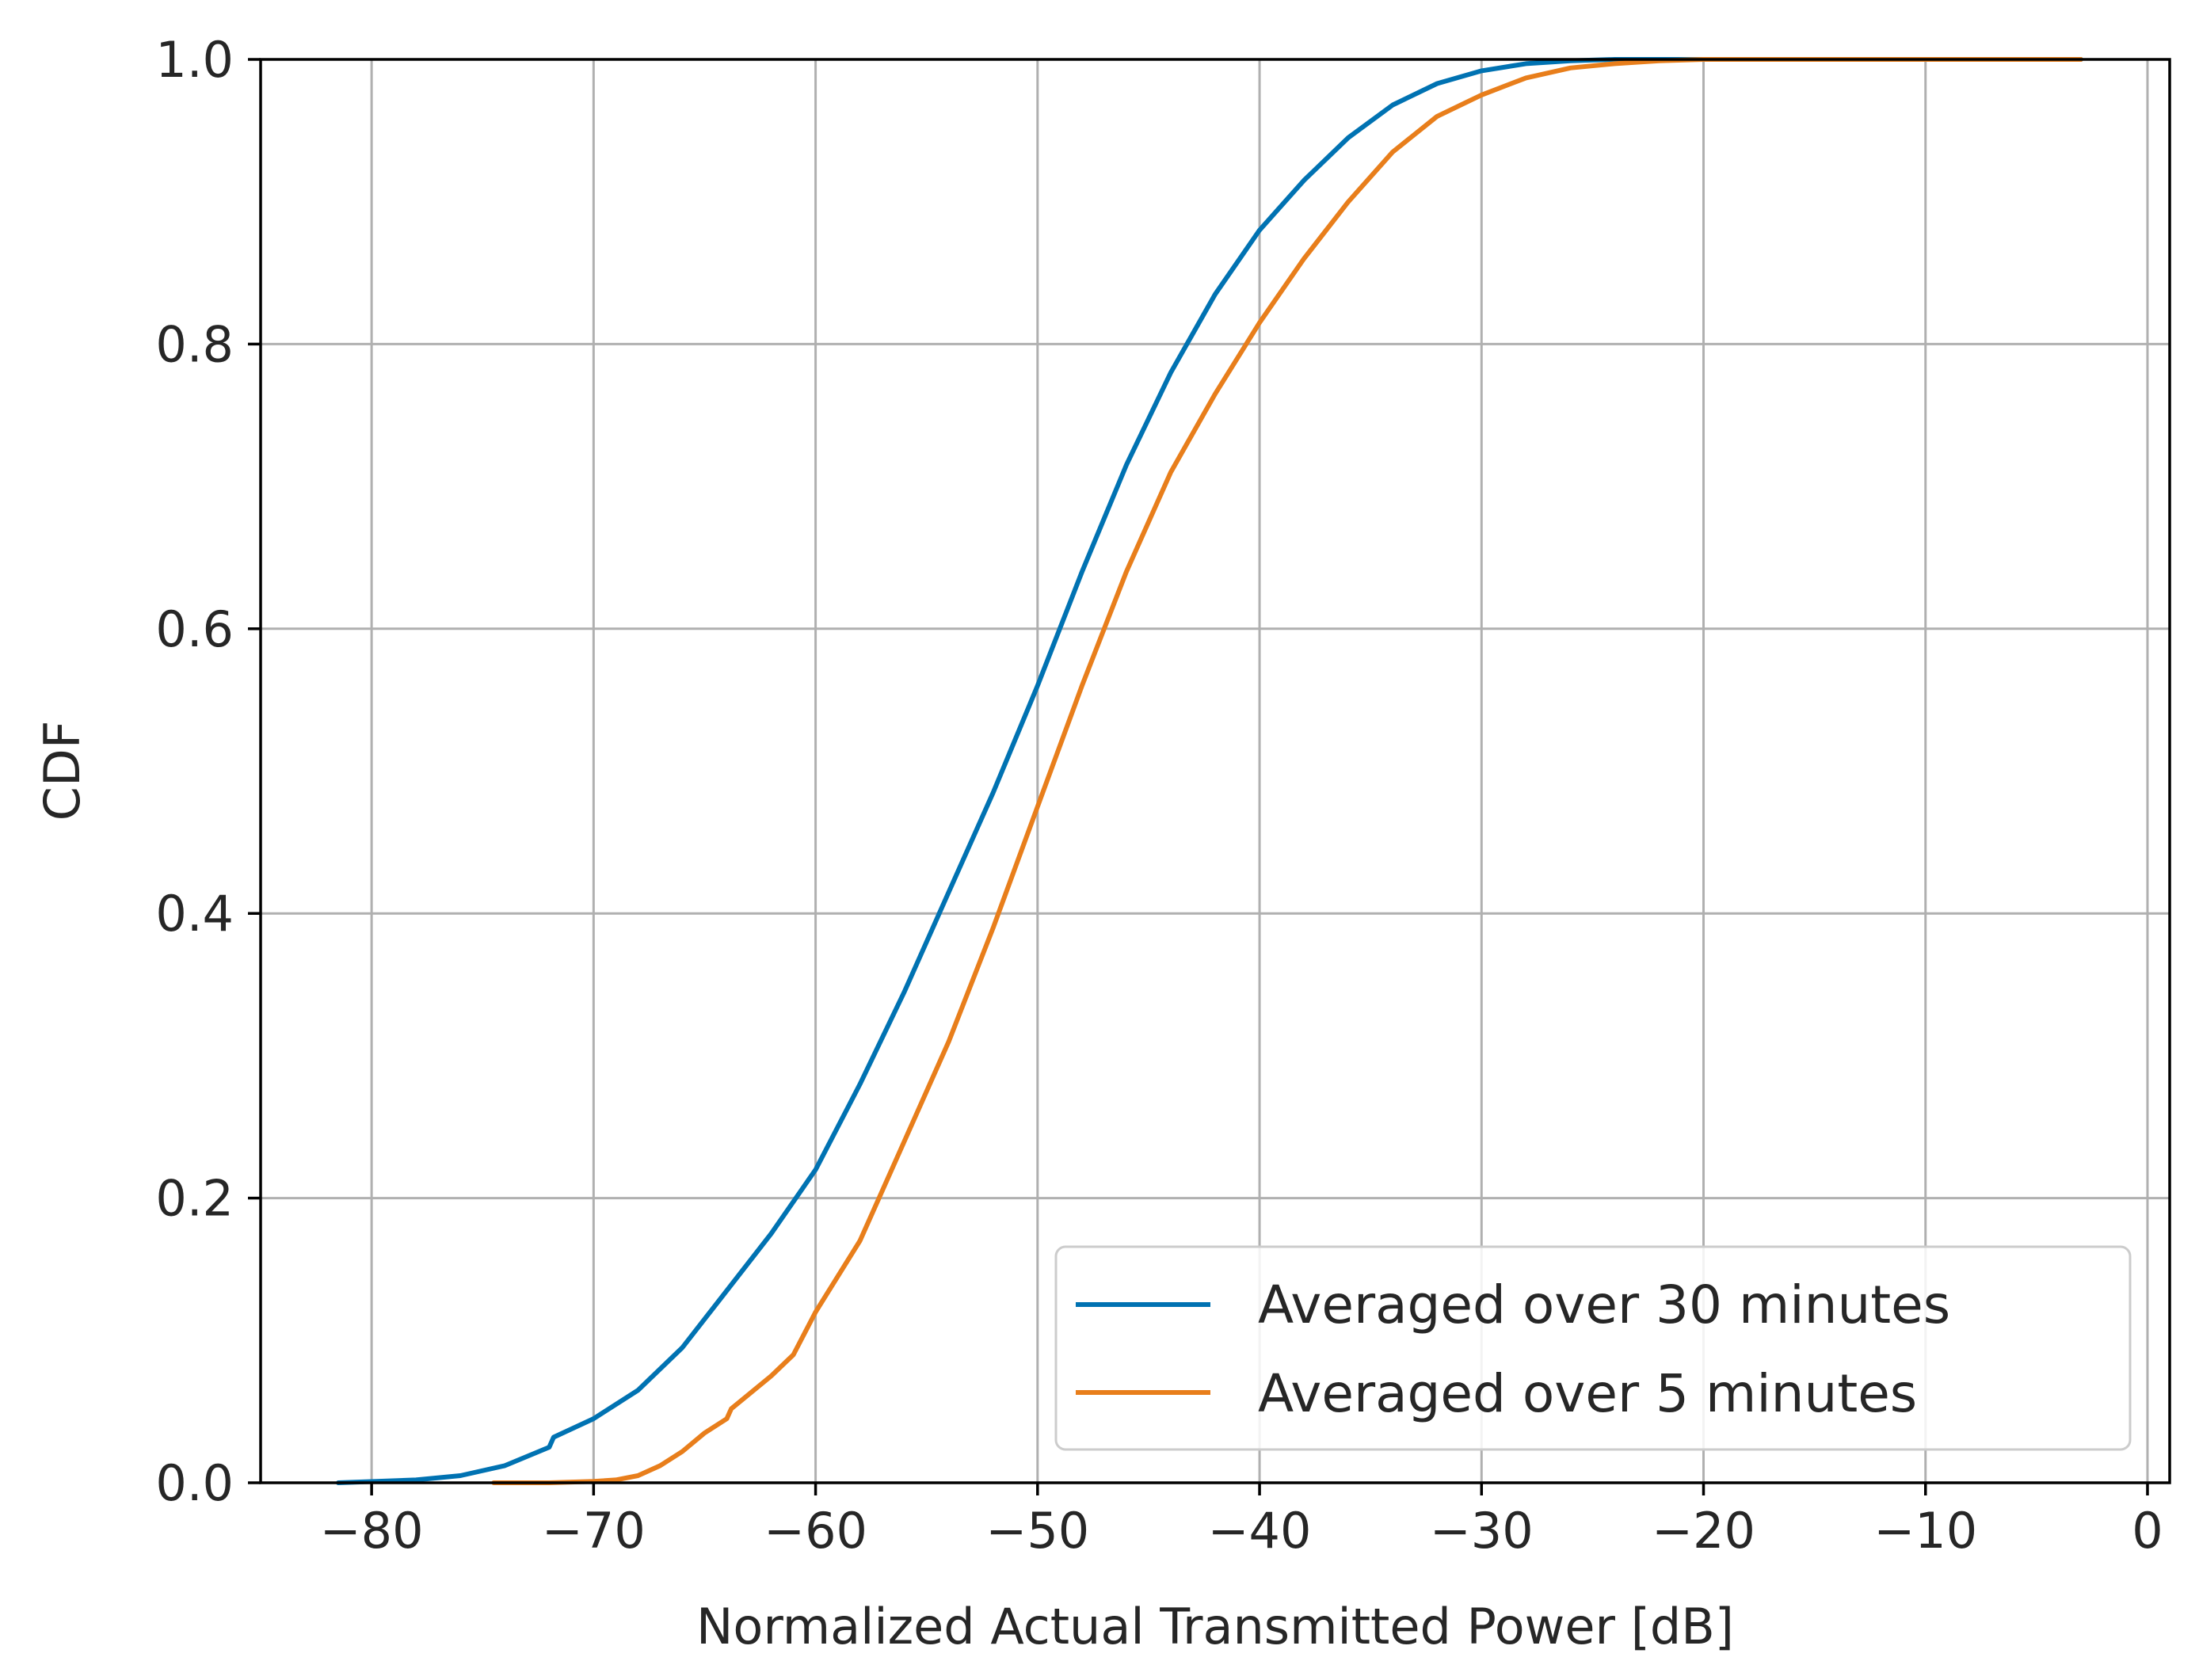 Image resolution: width=2199 pixels, height=1680 pixels. Describe the element at coordinates (195, 1199) in the screenshot. I see `y-tick-label: 0.2` at that location.